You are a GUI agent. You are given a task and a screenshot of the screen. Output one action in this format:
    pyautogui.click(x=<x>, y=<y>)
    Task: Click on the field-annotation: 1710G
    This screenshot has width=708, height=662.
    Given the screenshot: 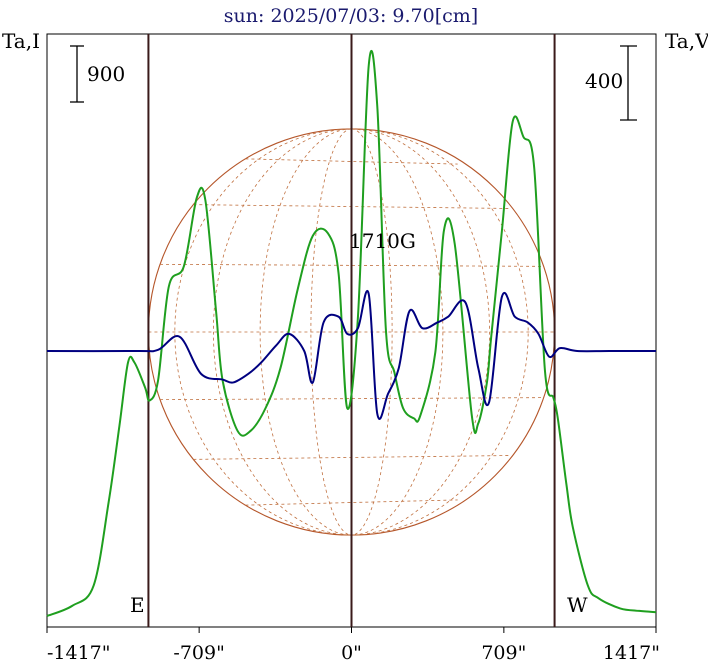 What is the action you would take?
    pyautogui.click(x=382, y=241)
    